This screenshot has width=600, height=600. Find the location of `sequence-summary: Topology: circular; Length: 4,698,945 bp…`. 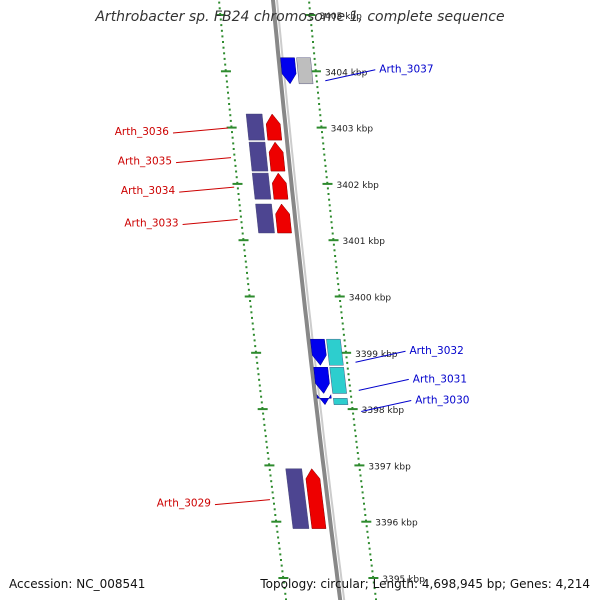

sequence-summary: Topology: circular; Length: 4,698,945 bp… is located at coordinates (425, 584).